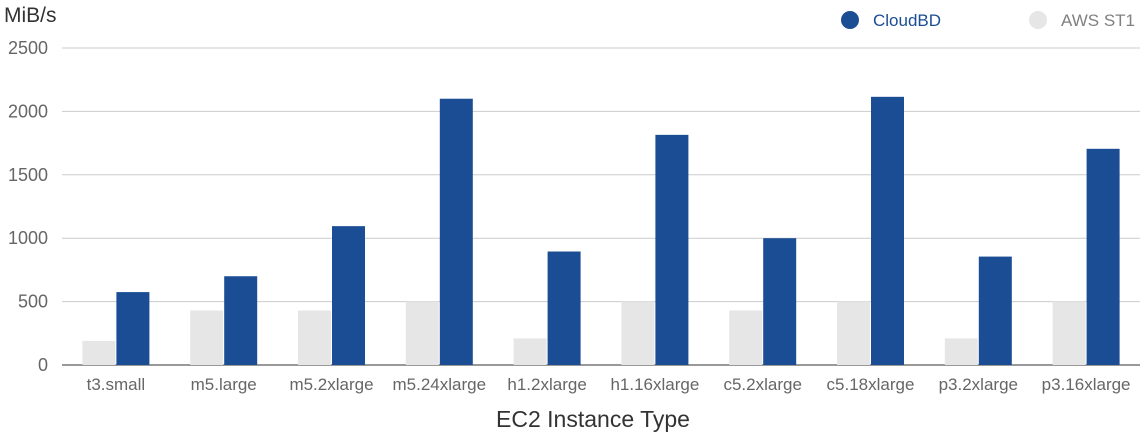 This screenshot has height=438, width=1148. What do you see at coordinates (224, 384) in the screenshot?
I see `x-tick-label: m5.large` at bounding box center [224, 384].